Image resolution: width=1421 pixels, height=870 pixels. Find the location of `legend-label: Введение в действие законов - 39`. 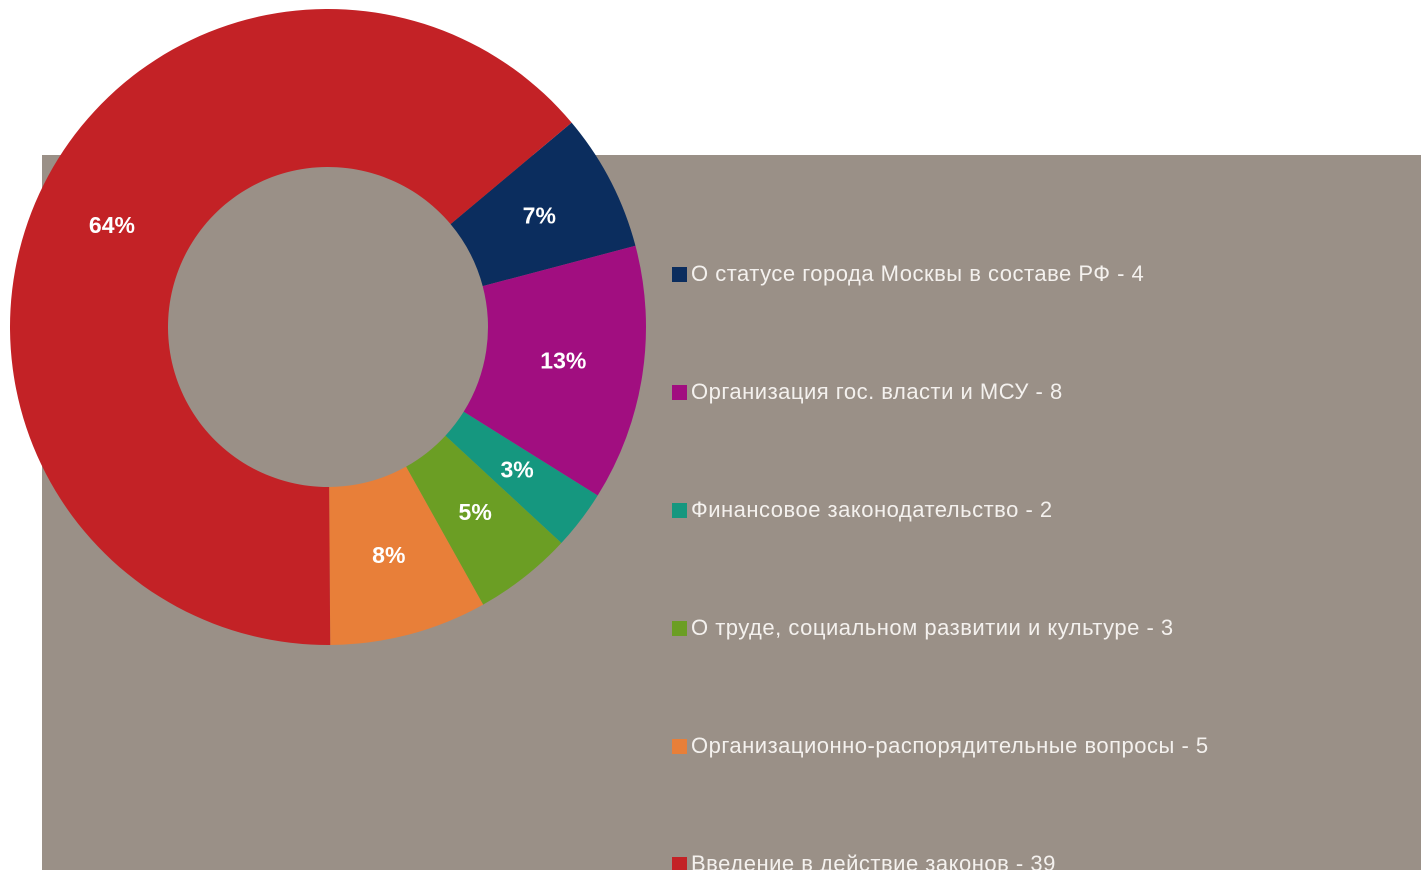

legend-label: Введение в действие законов - 39 is located at coordinates (873, 860).